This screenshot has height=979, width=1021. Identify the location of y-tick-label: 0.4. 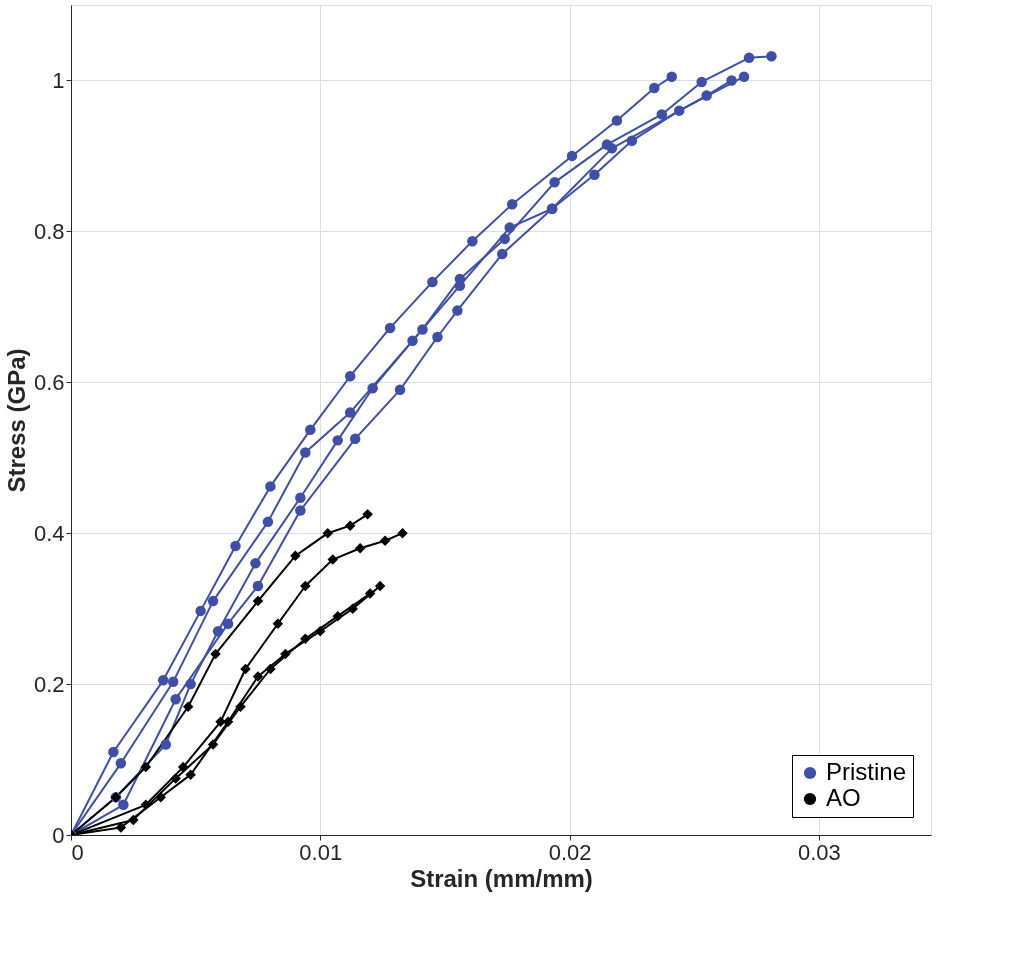
(49, 533).